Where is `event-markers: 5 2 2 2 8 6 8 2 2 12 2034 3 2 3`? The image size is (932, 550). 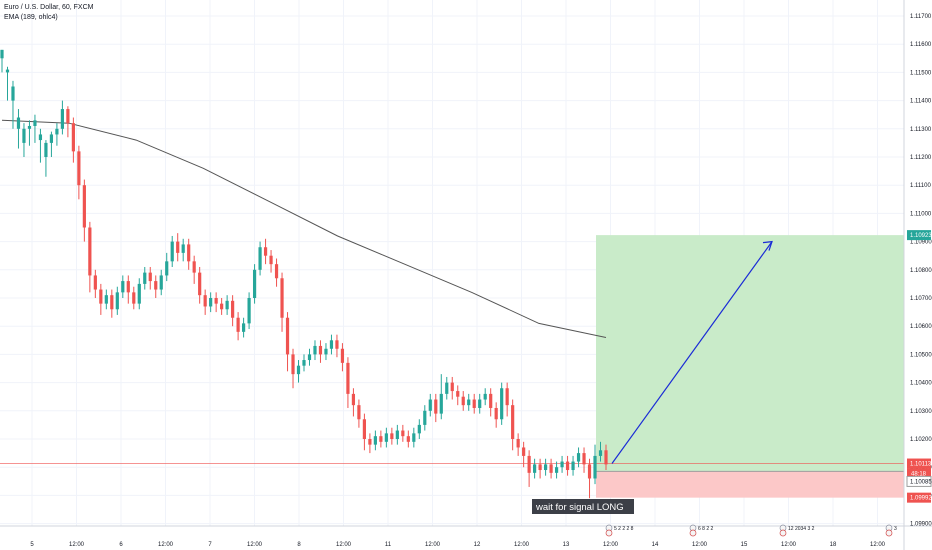 event-markers: 5 2 2 2 8 6 8 2 2 12 2034 3 2 3 is located at coordinates (751, 530).